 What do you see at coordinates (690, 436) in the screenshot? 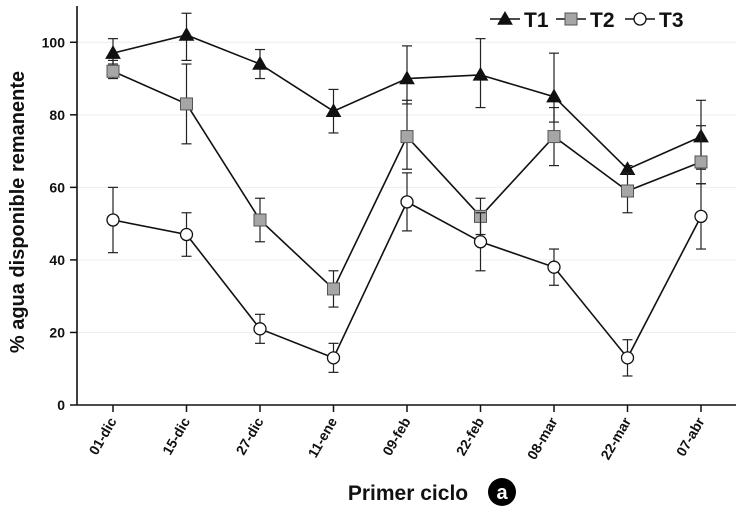
I see `x-tick-label: 07-abr` at bounding box center [690, 436].